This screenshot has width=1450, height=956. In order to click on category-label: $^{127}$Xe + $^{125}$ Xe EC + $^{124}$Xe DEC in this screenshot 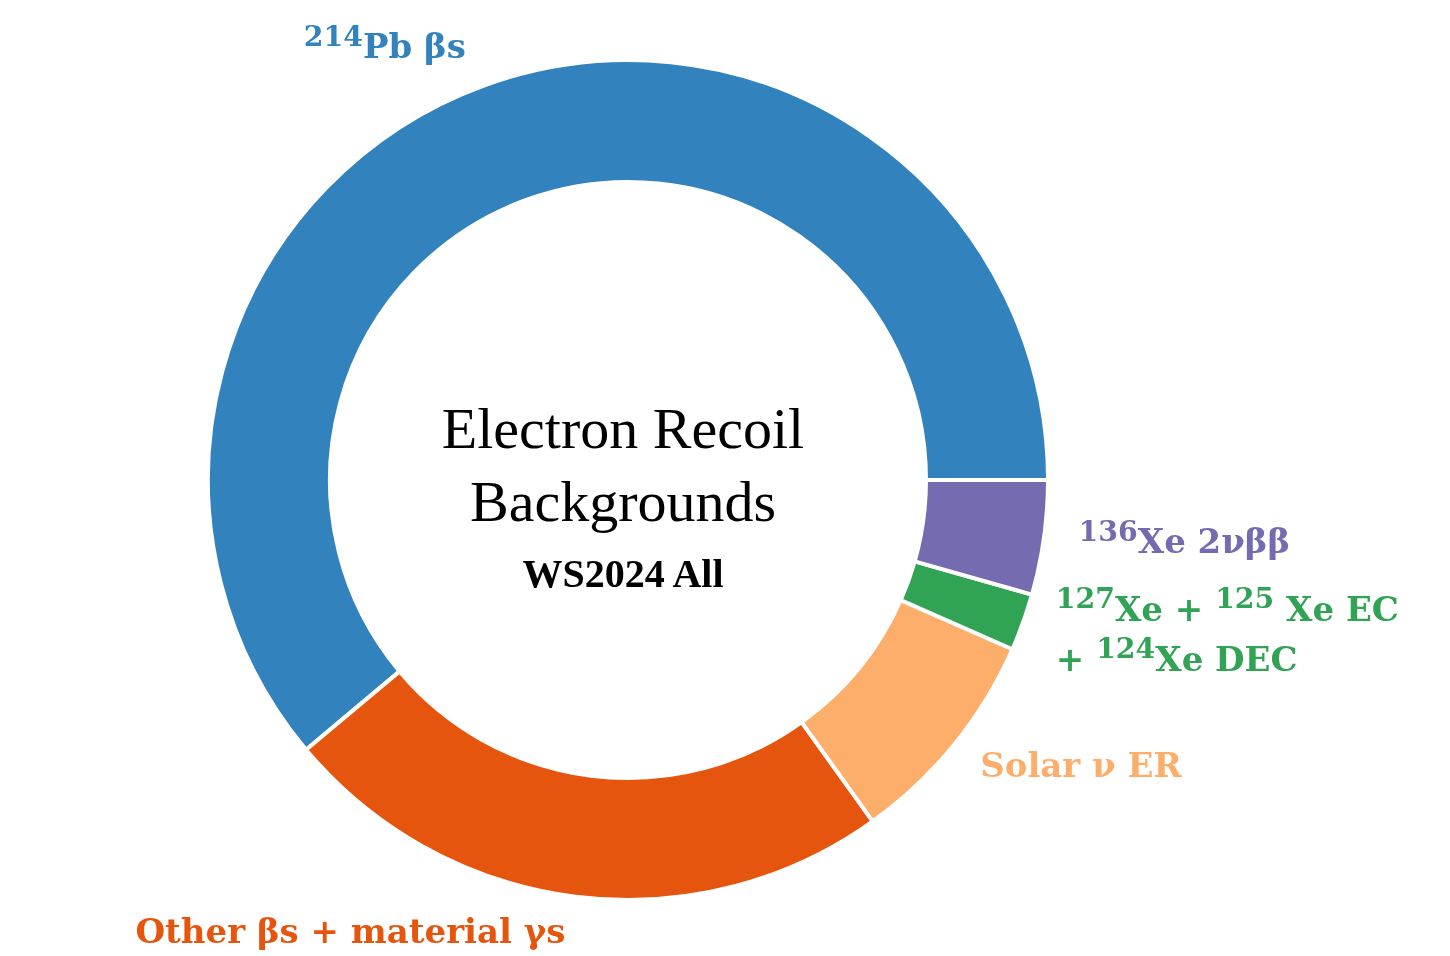, I will do `click(1227, 630)`.